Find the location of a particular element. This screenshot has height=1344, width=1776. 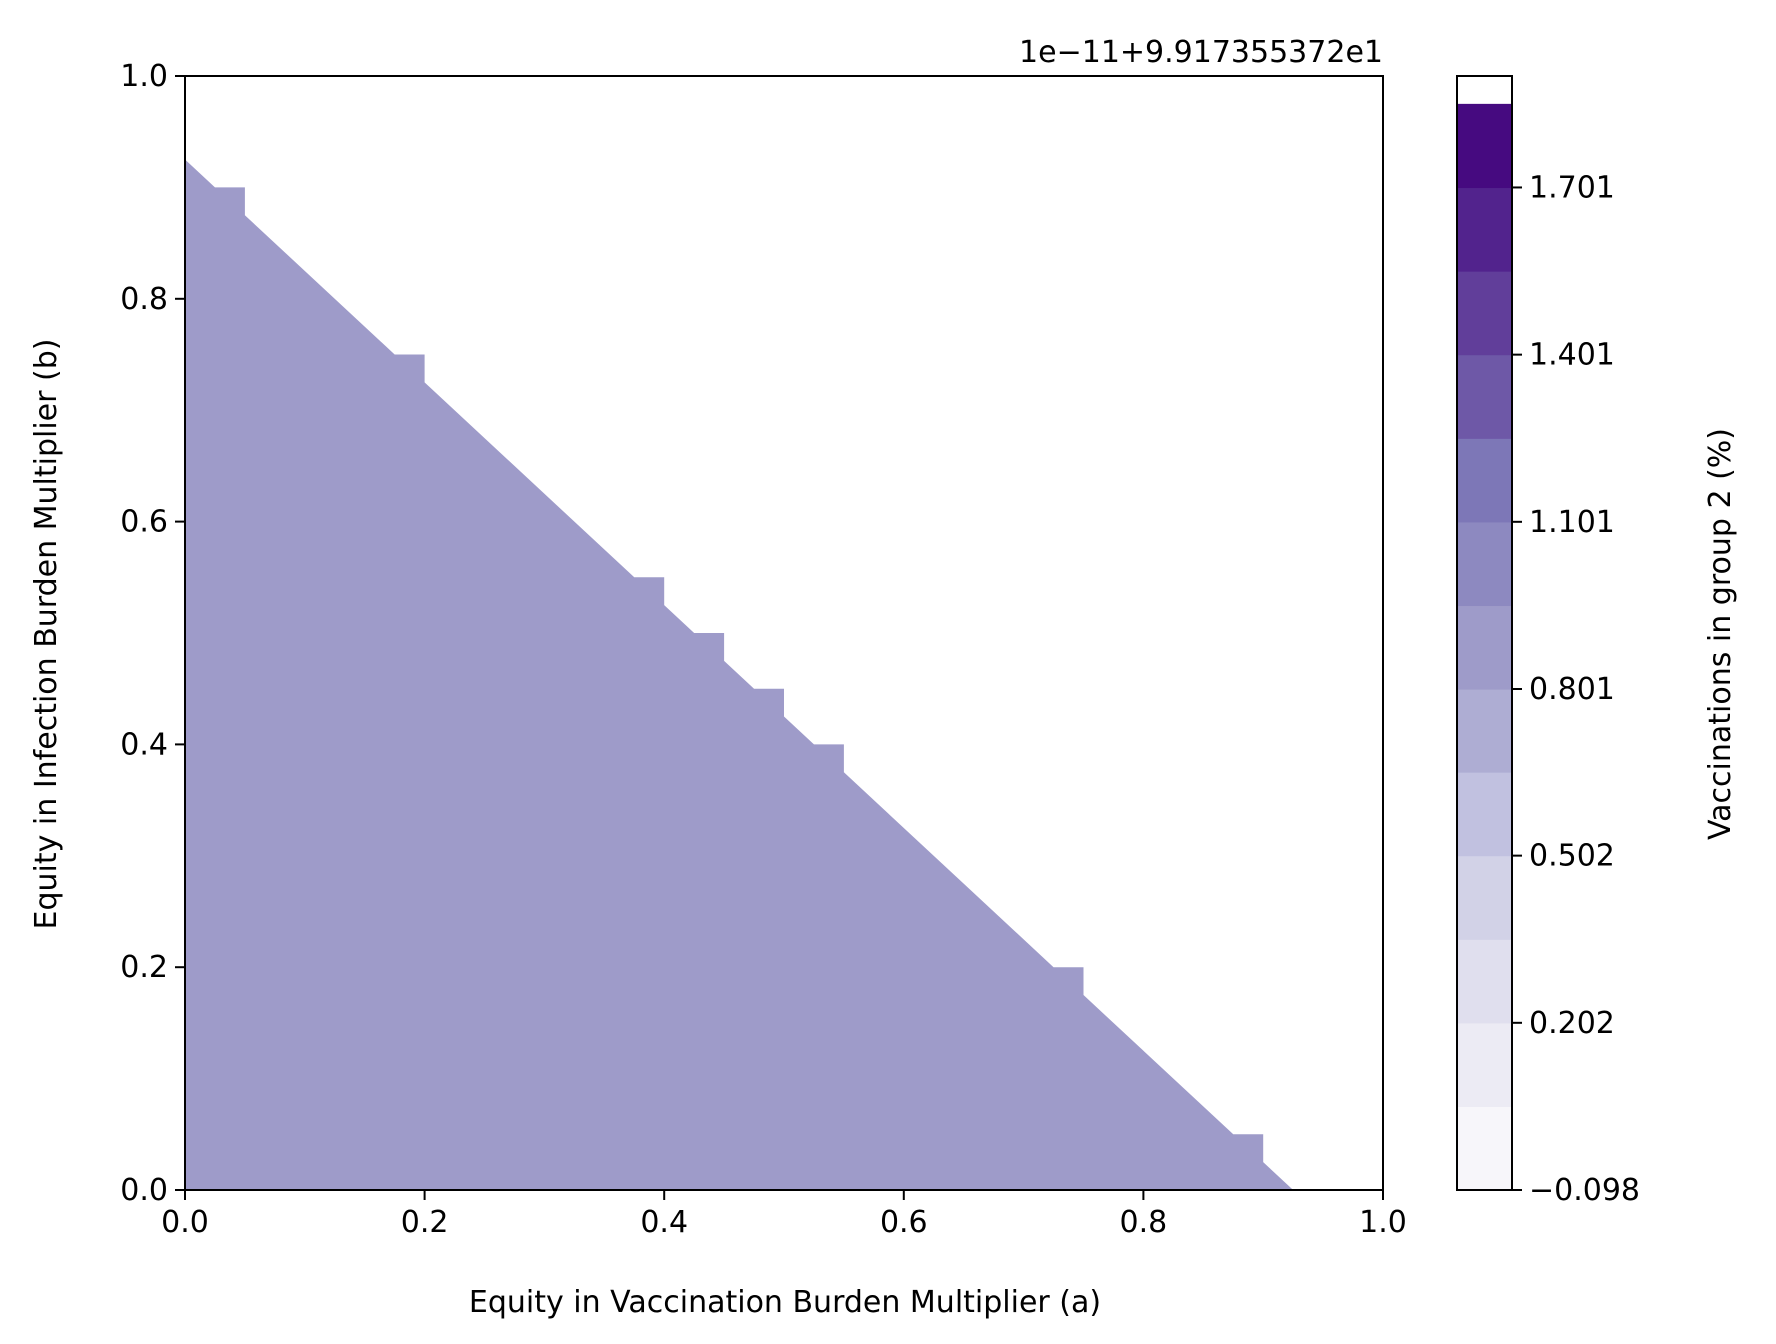

colorbar-tick-label: −0.098 is located at coordinates (1584, 1190).